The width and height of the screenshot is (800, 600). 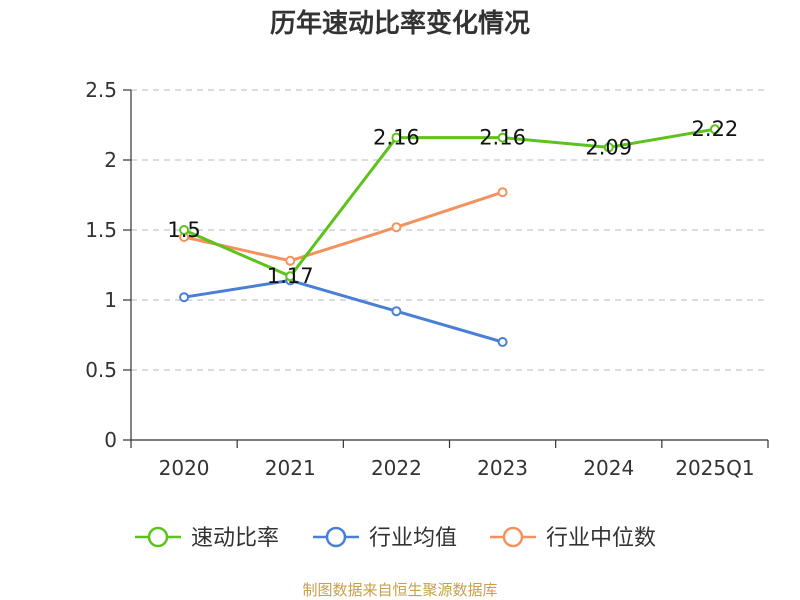 What do you see at coordinates (502, 468) in the screenshot?
I see `x-tick-label: 2023` at bounding box center [502, 468].